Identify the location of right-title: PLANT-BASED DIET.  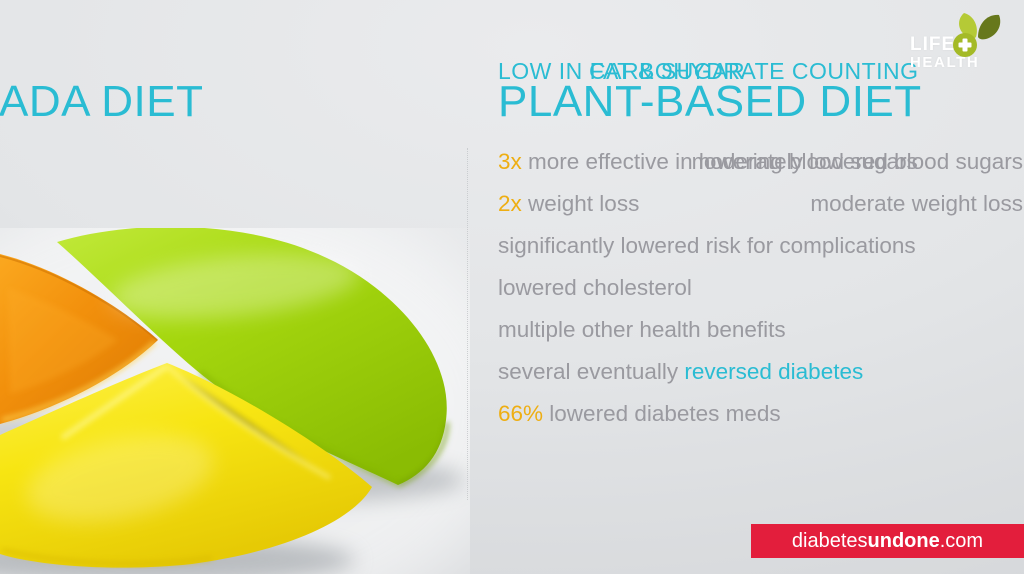
(710, 101).